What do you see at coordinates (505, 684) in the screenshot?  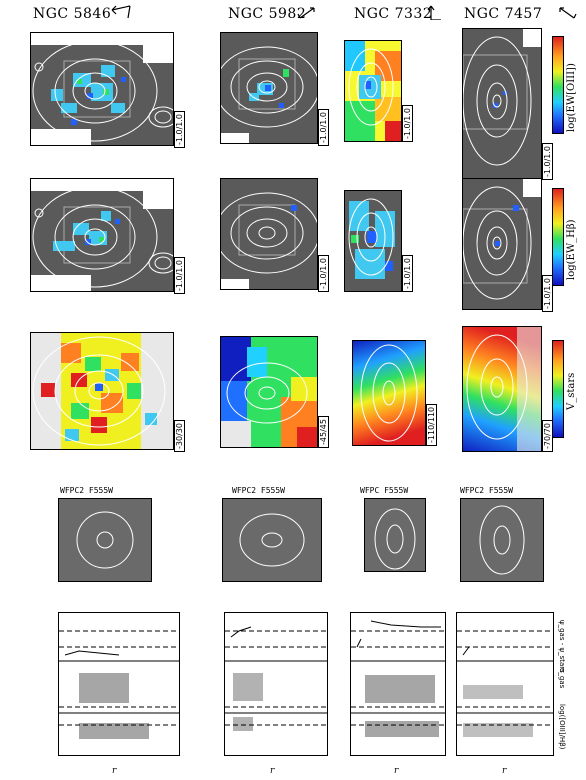 I see `profile-ngc7457` at bounding box center [505, 684].